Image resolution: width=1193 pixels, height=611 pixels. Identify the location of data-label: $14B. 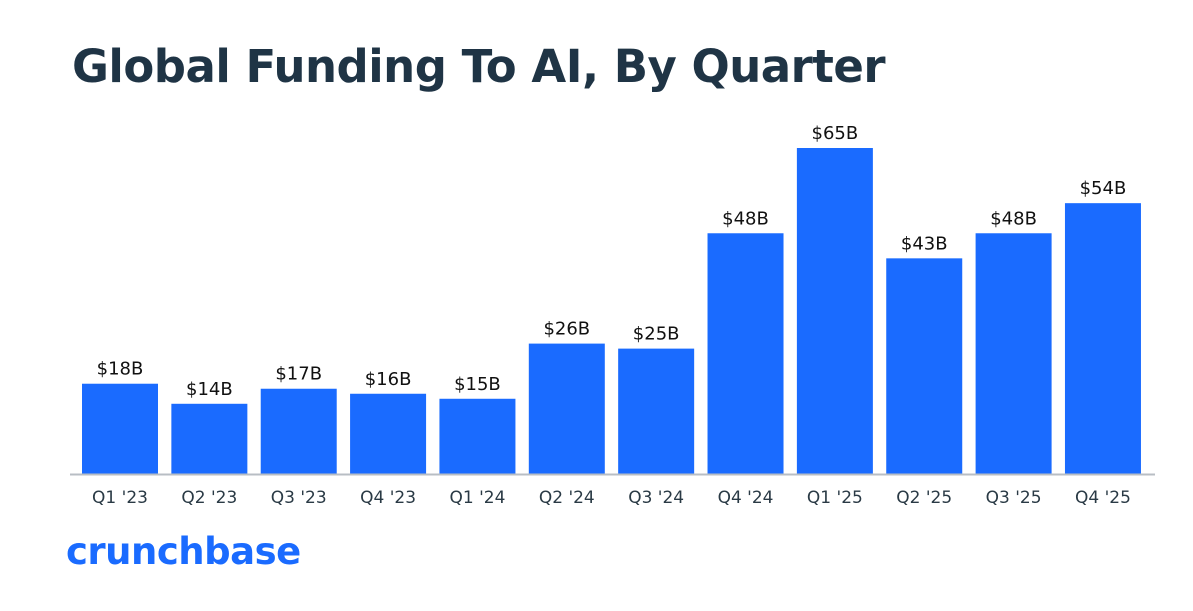
(209, 389).